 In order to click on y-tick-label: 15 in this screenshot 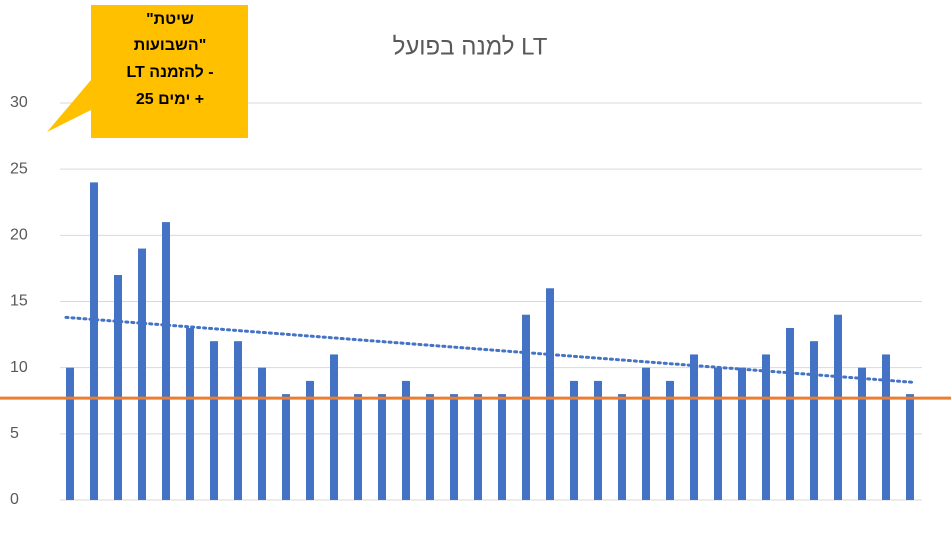, I will do `click(19, 301)`.